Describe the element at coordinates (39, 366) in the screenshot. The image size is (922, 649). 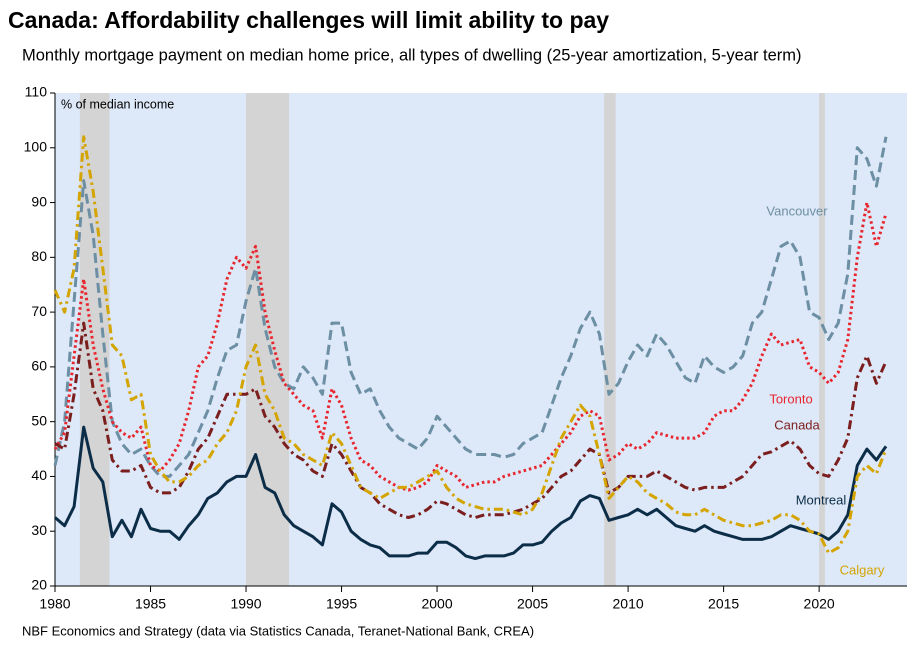
I see `y-tick-label: 60` at that location.